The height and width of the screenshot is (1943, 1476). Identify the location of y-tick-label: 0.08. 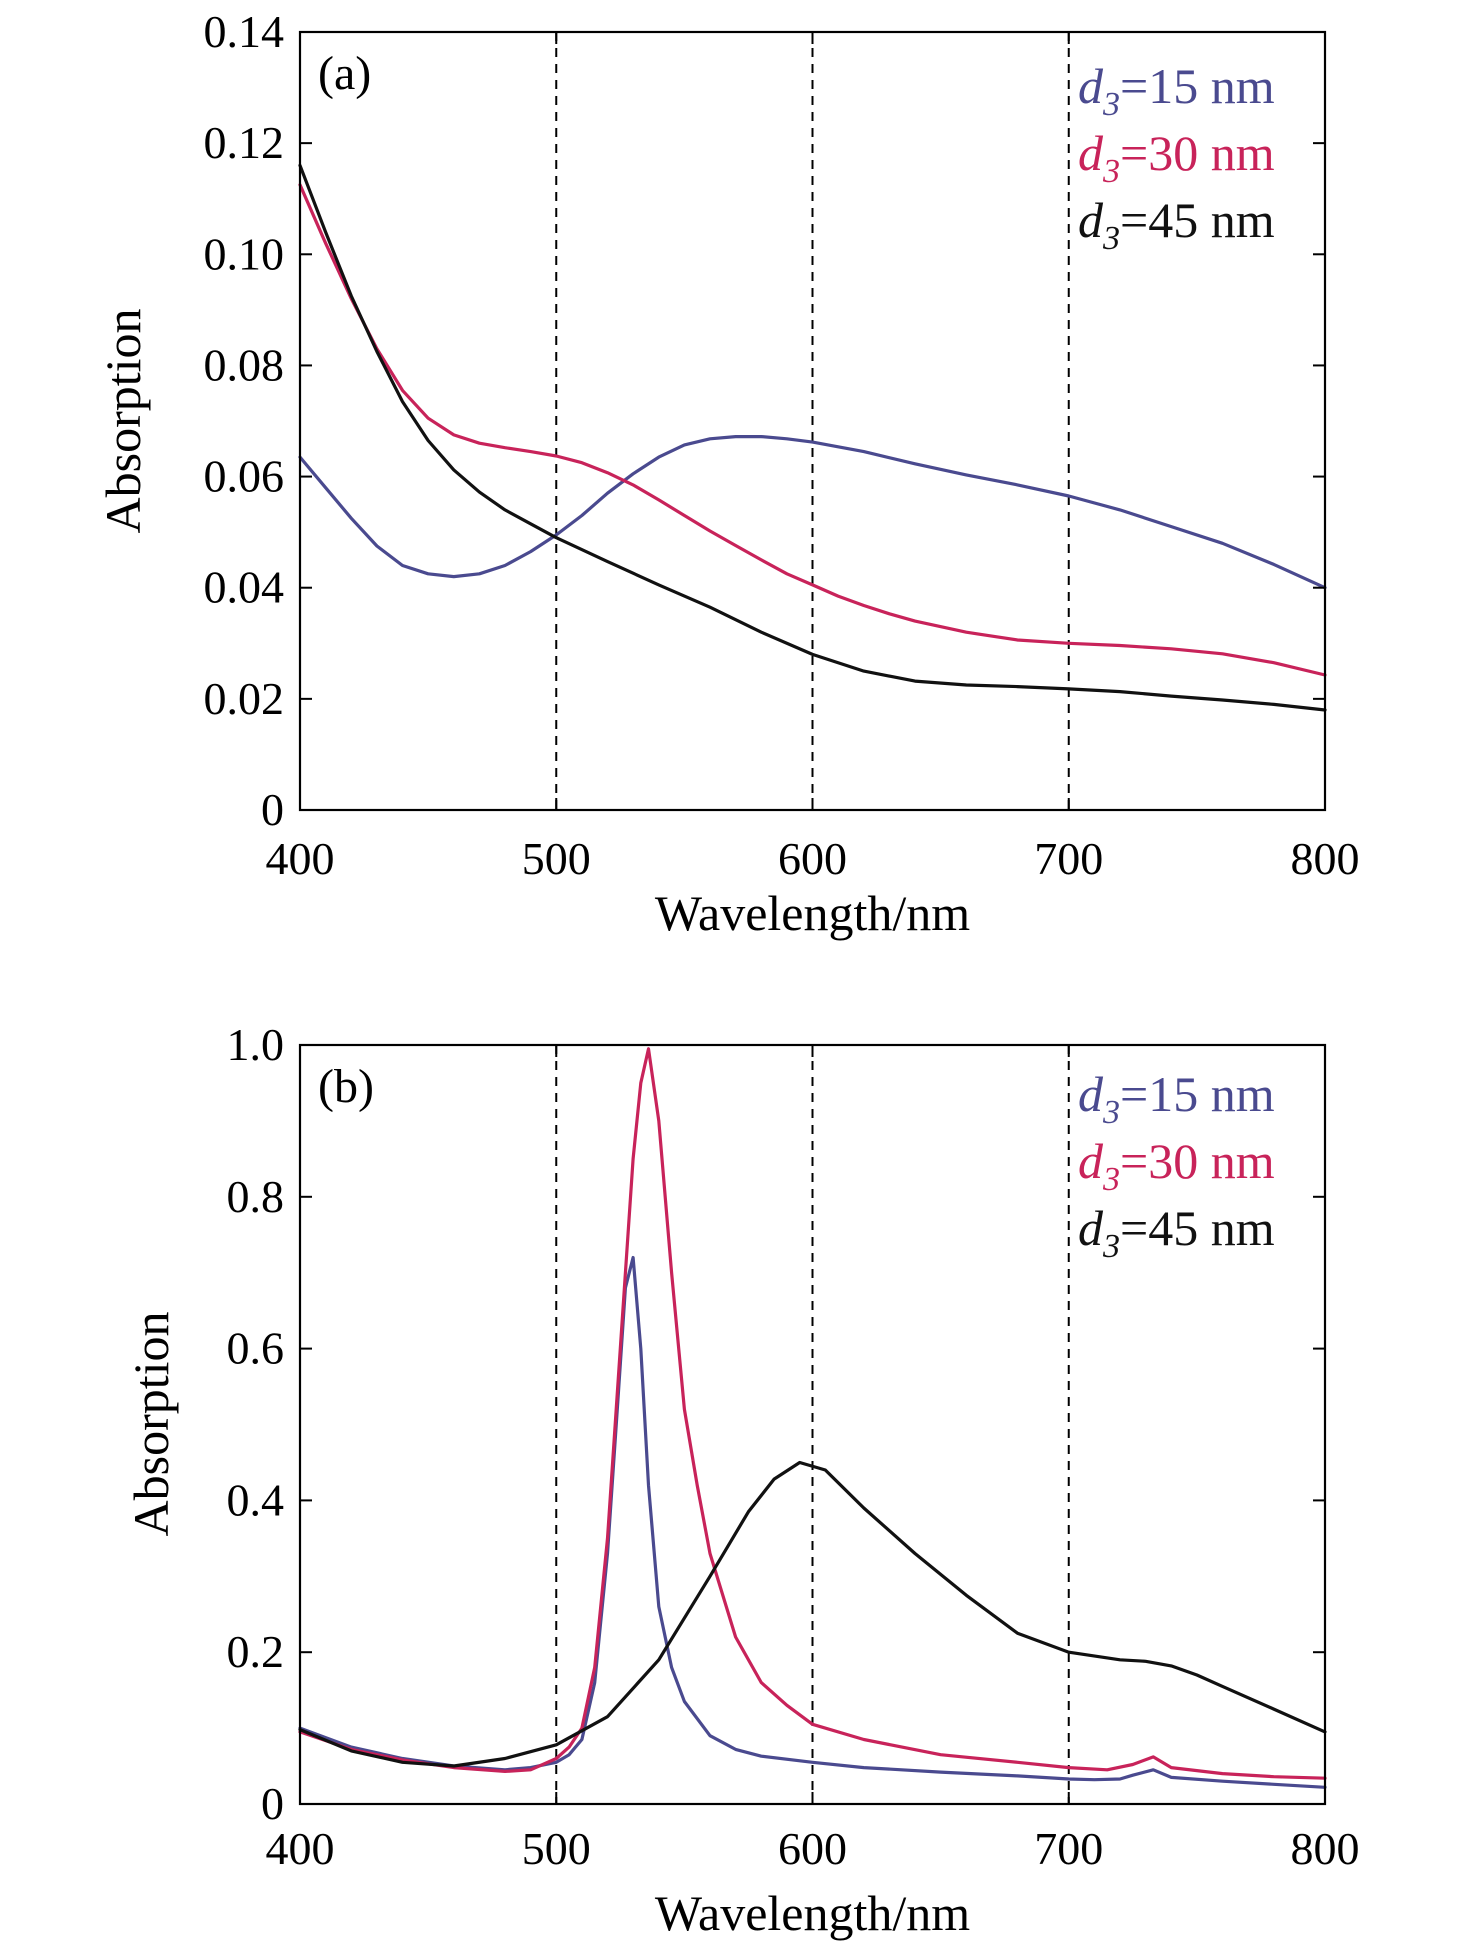
(244, 364).